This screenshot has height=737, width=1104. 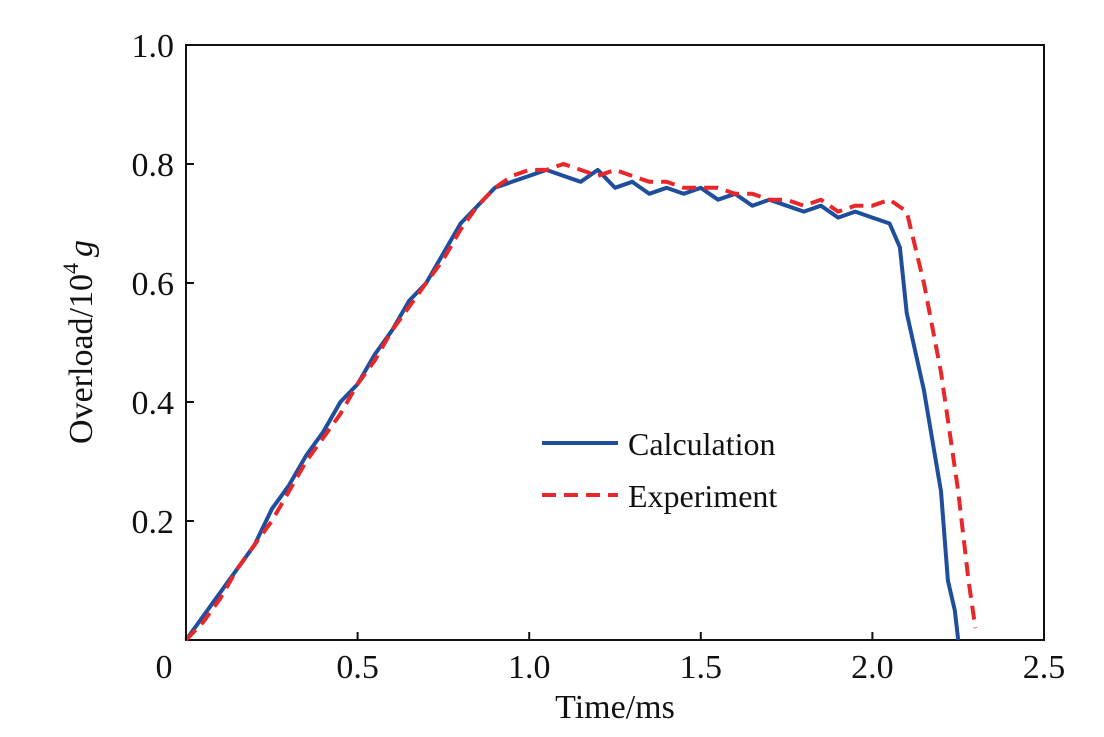 What do you see at coordinates (702, 496) in the screenshot?
I see `legend-label-experiment: Experiment` at bounding box center [702, 496].